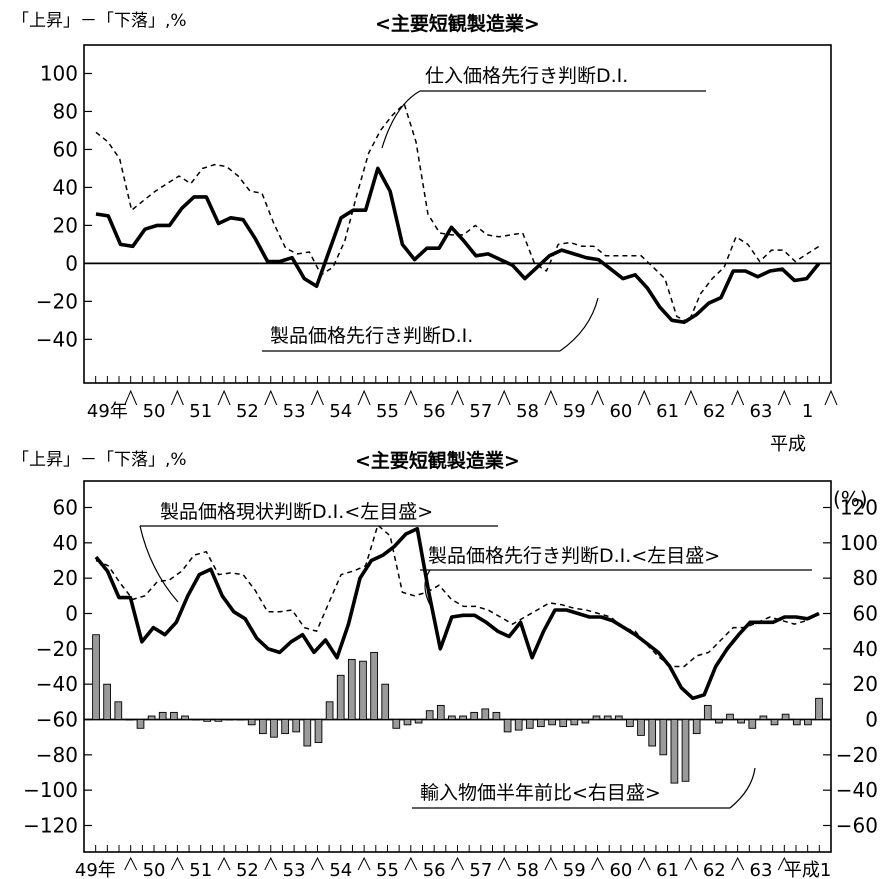 The image size is (885, 879). I want to click on top-x-tick-label: 58, so click(527, 411).